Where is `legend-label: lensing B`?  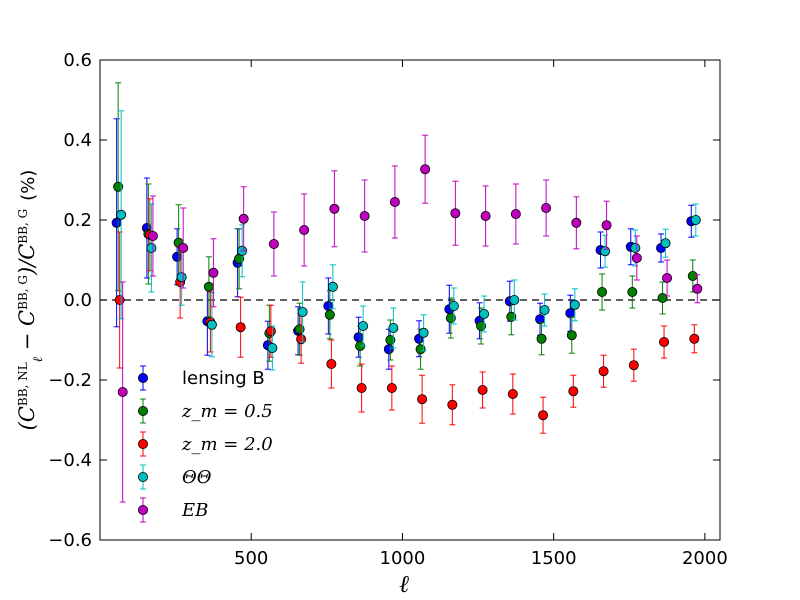
legend-label: lensing B is located at coordinates (223, 378).